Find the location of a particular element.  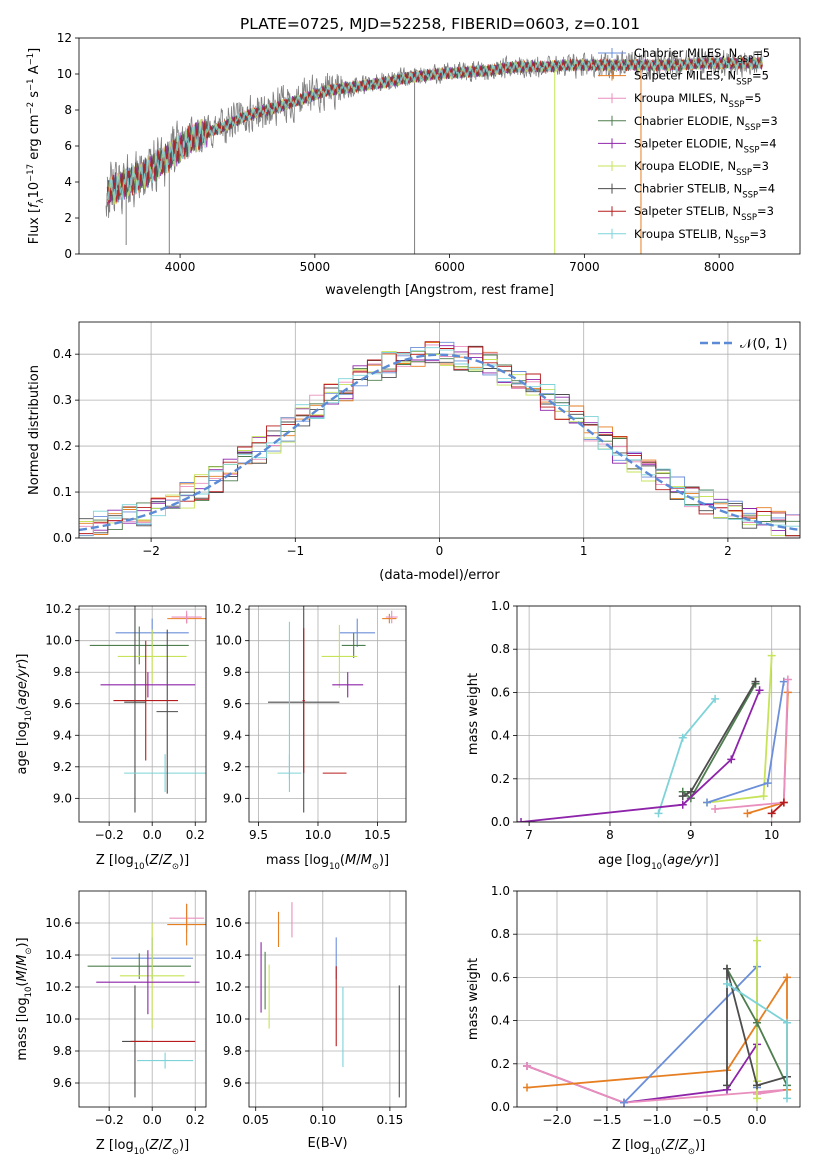

mass-weight-vs-z-ylabel: mass weight is located at coordinates (473, 999).